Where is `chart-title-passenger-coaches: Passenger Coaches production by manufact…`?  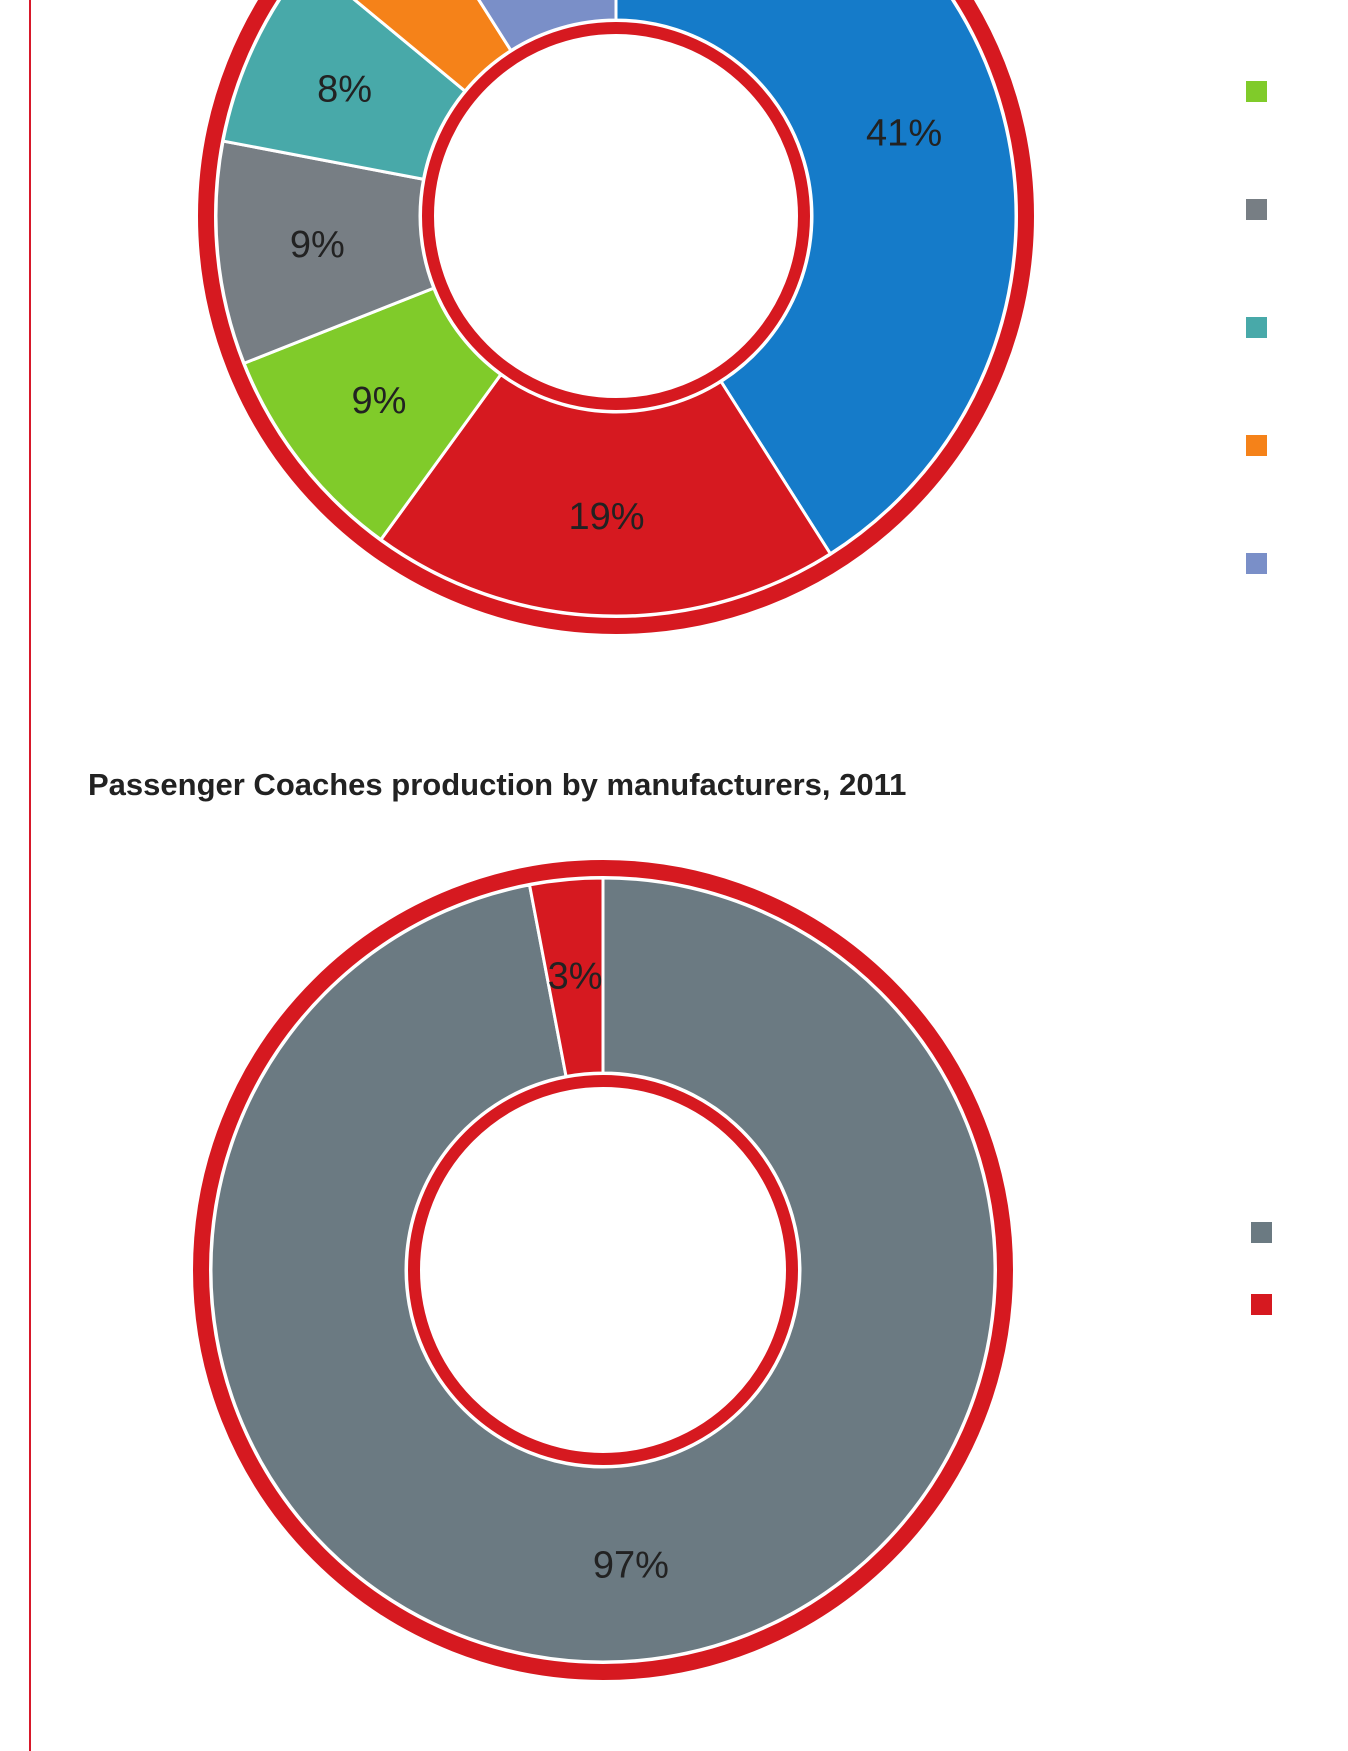
chart-title-passenger-coaches: Passenger Coaches production by manufact… is located at coordinates (497, 784).